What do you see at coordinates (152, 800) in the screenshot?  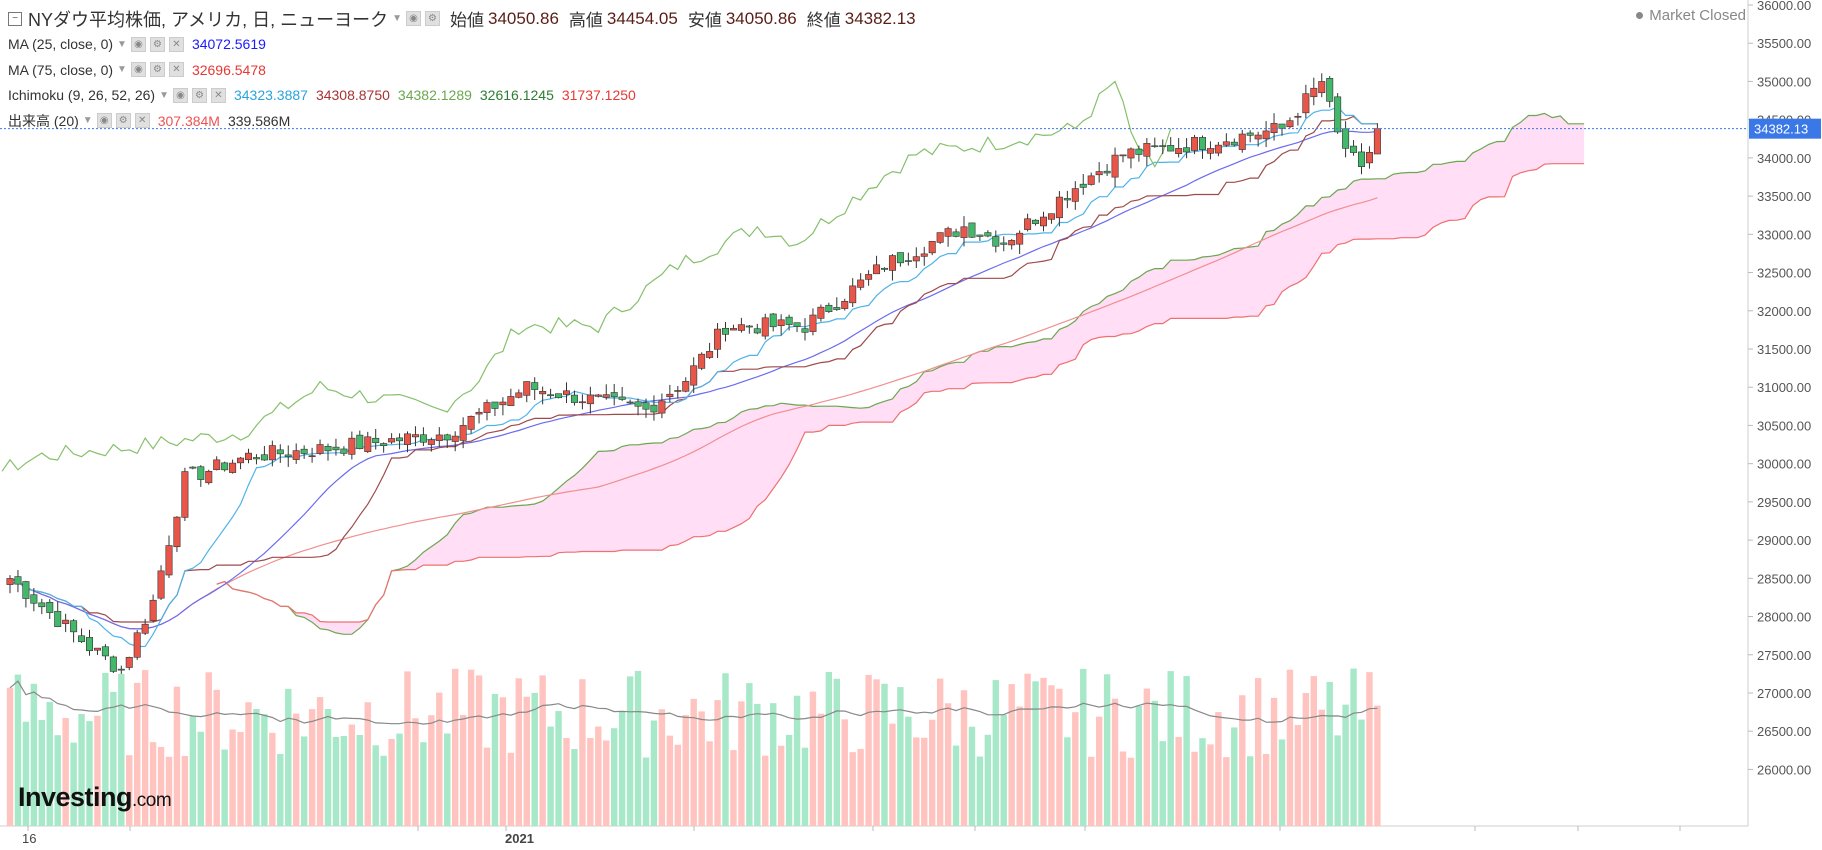 I see `logo-suffix: .com` at bounding box center [152, 800].